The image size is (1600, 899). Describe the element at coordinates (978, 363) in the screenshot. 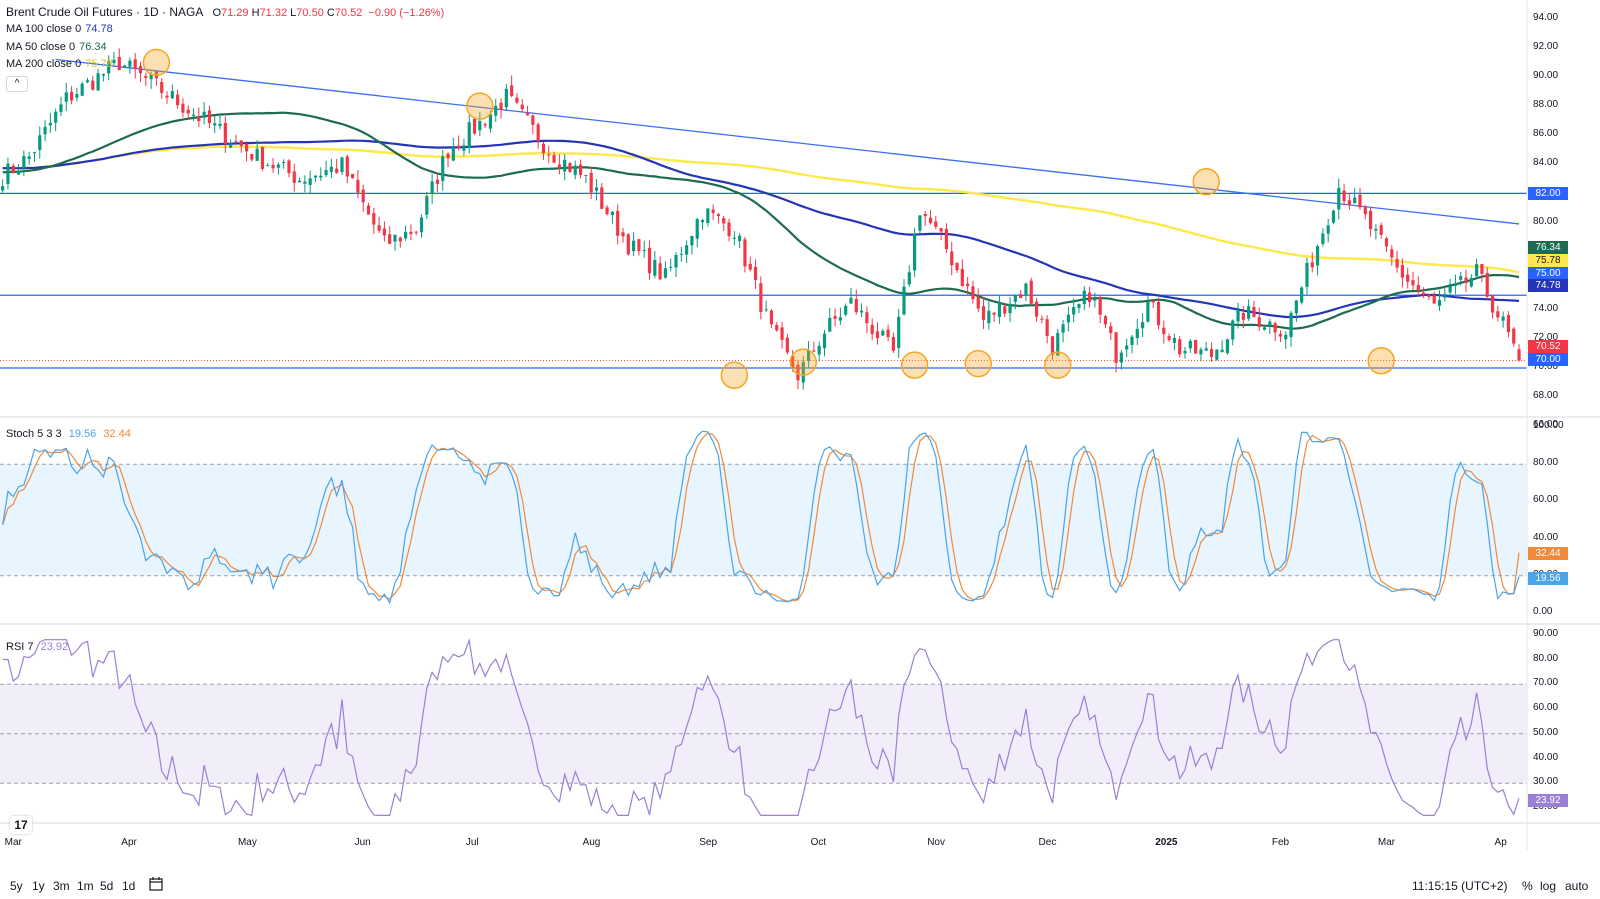

I see `highlight-marker` at that location.